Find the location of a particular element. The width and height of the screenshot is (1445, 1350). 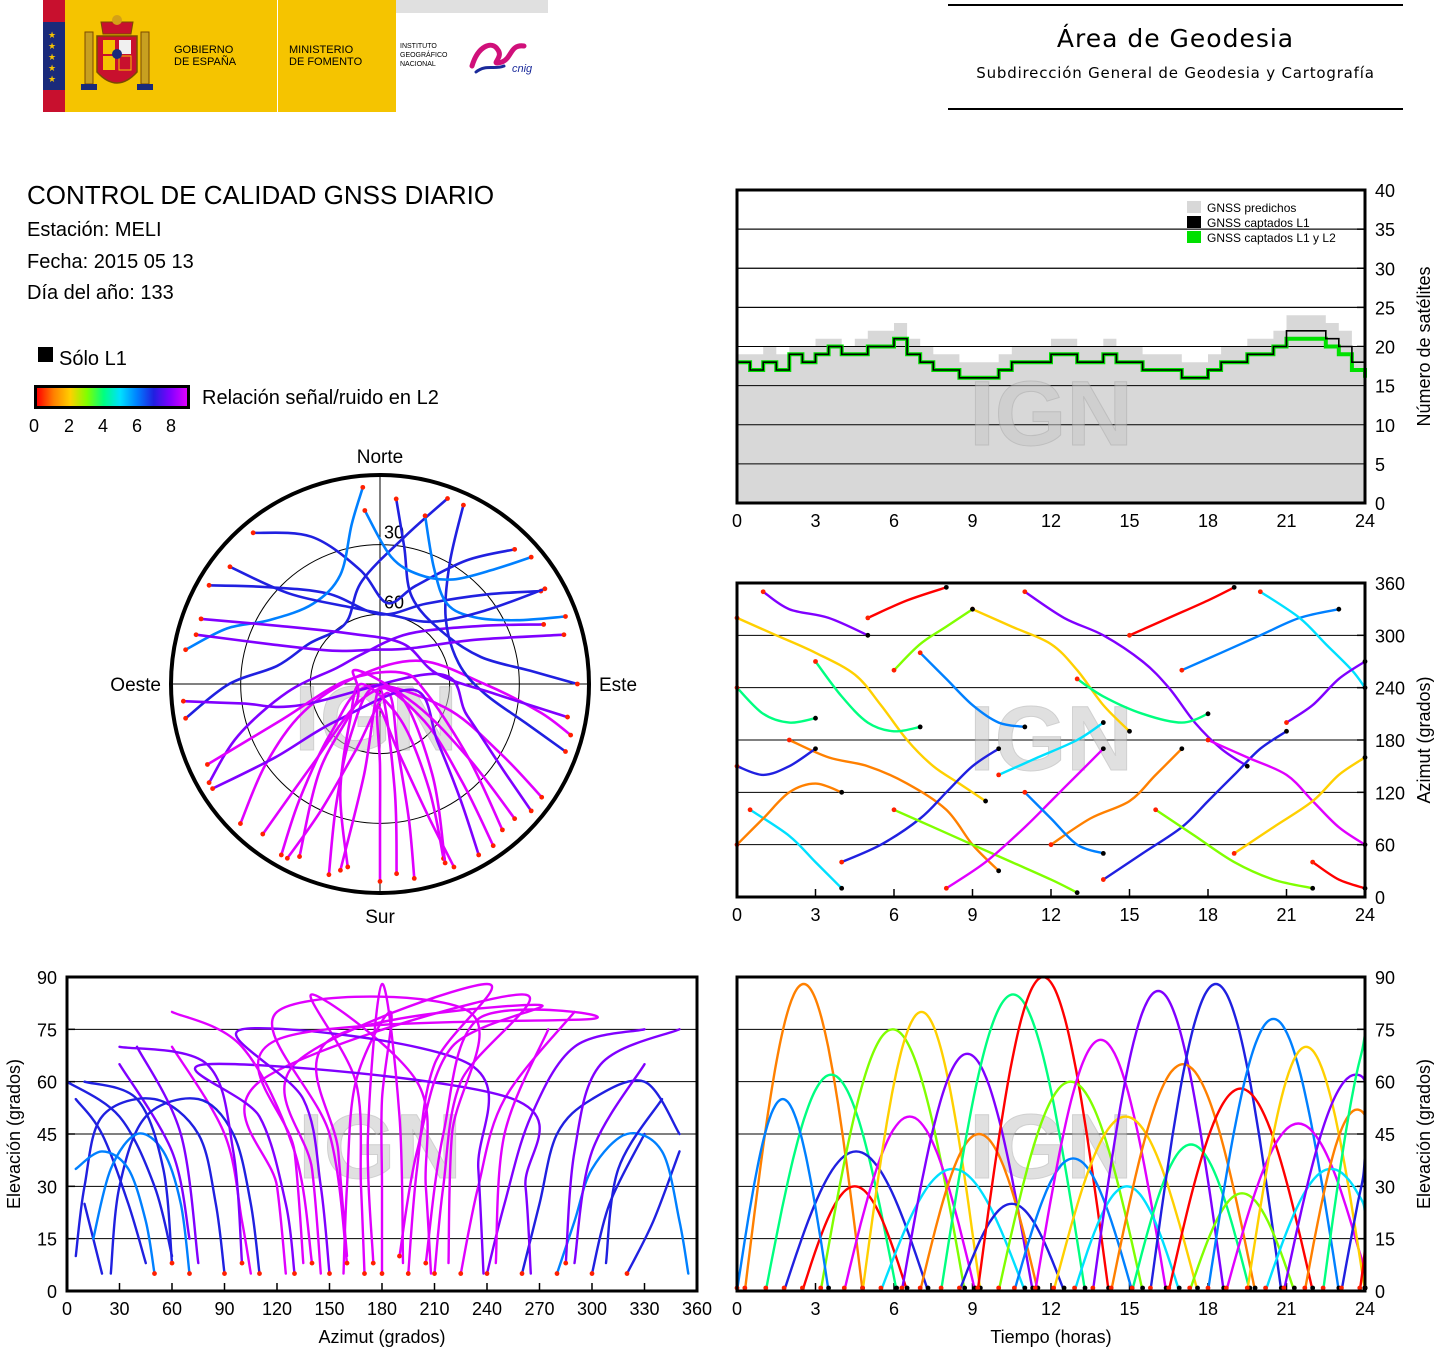

y-tick-label: 40 is located at coordinates (1385, 191).